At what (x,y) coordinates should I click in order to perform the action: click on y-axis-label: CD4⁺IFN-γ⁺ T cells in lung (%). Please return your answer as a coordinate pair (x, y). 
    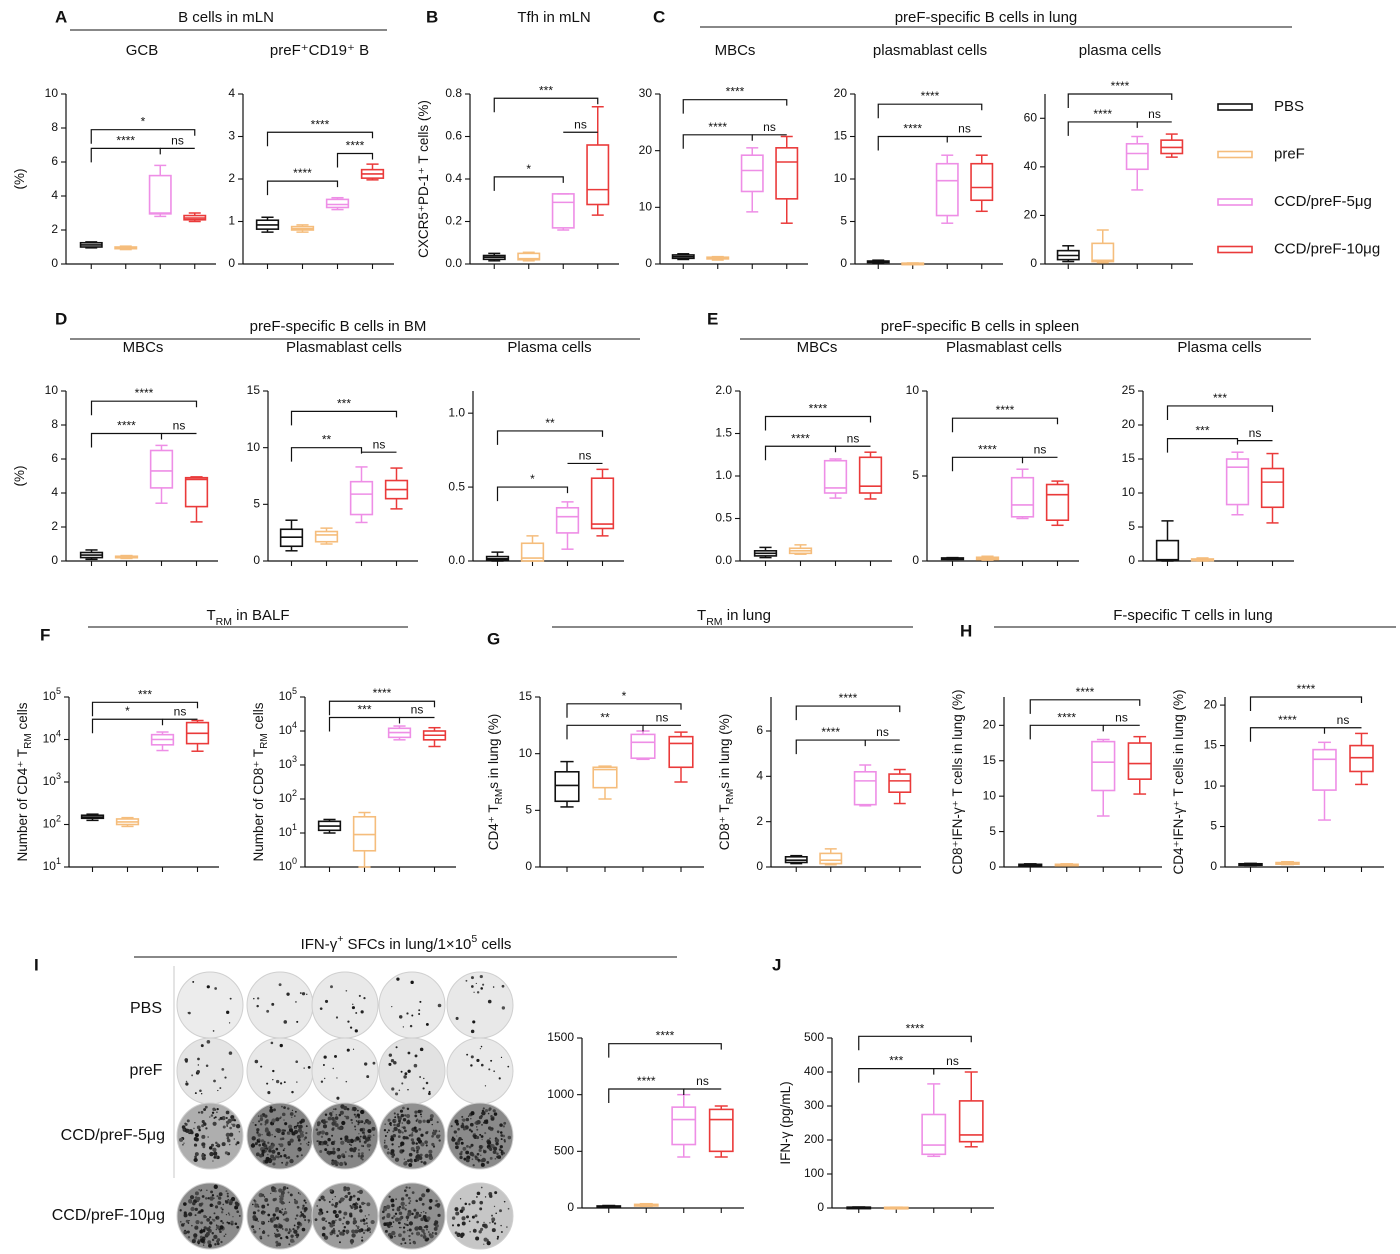
    Looking at the image, I should click on (1178, 781).